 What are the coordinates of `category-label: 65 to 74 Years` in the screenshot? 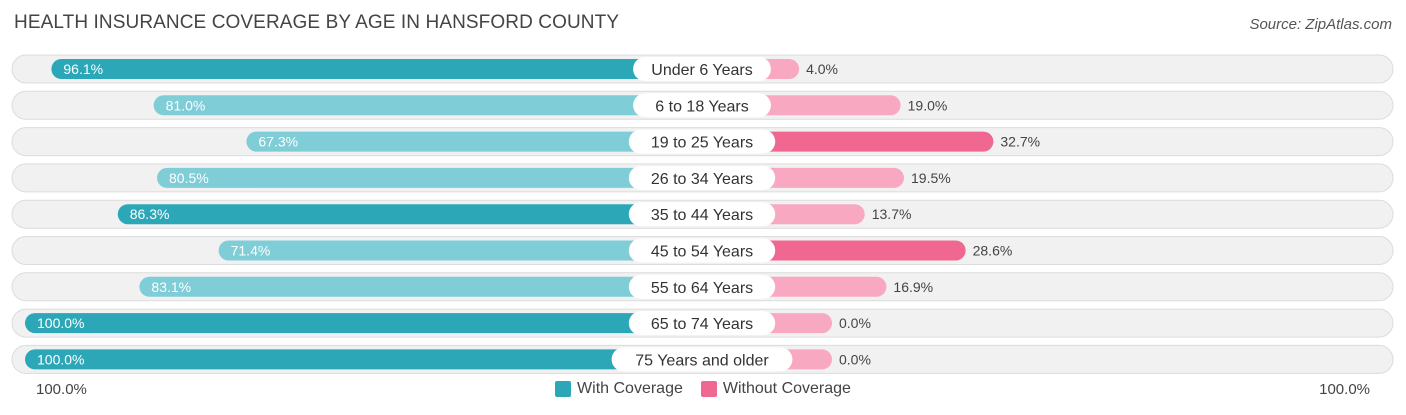 It's located at (702, 324).